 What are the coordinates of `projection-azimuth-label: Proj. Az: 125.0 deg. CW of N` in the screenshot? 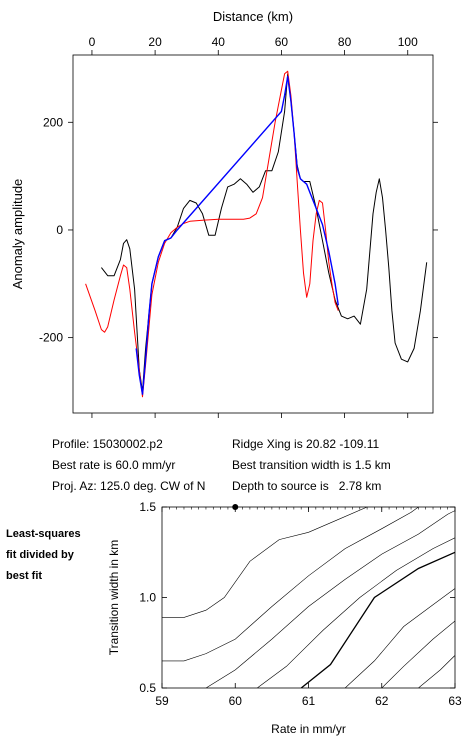 It's located at (129, 486).